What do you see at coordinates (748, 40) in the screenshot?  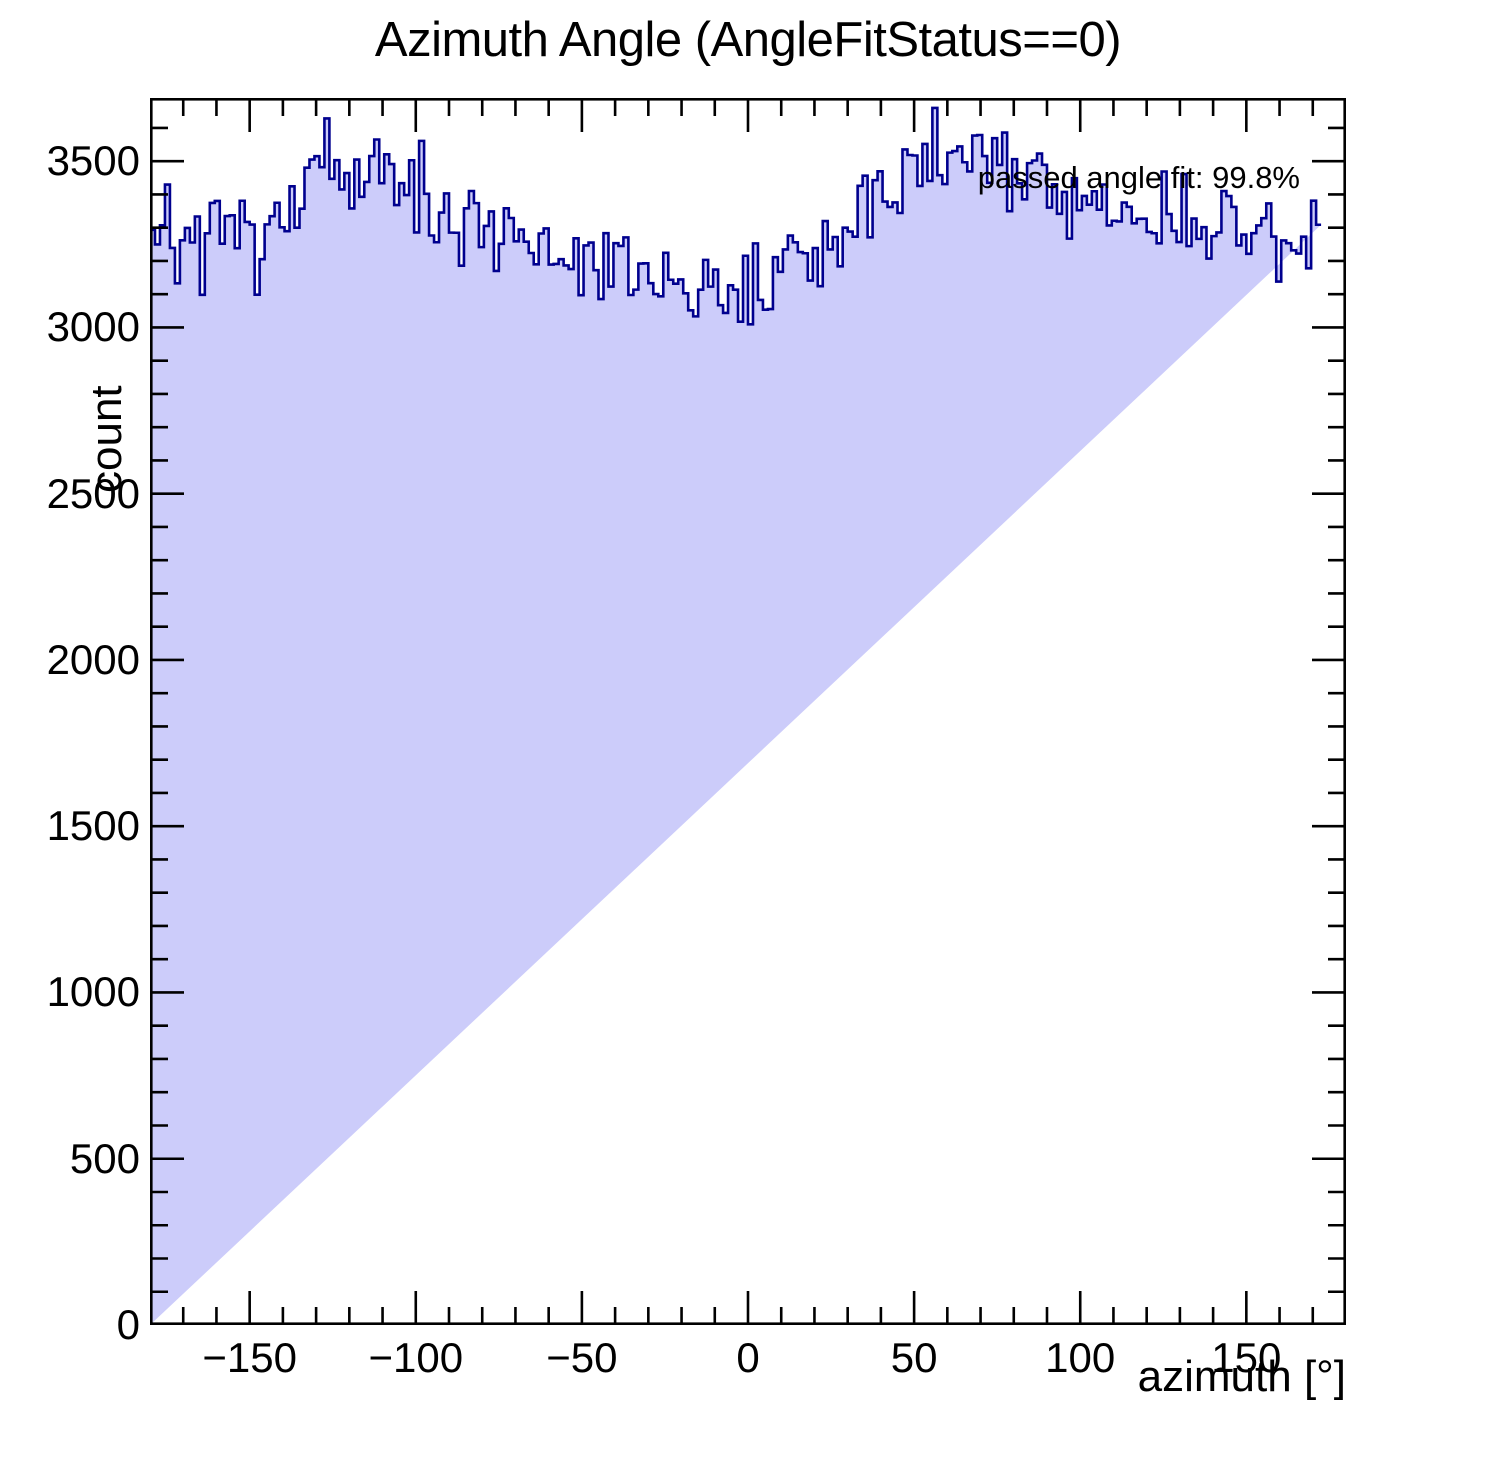 I see `page-title: Azimuth Angle (AngleFitStatus==0)` at bounding box center [748, 40].